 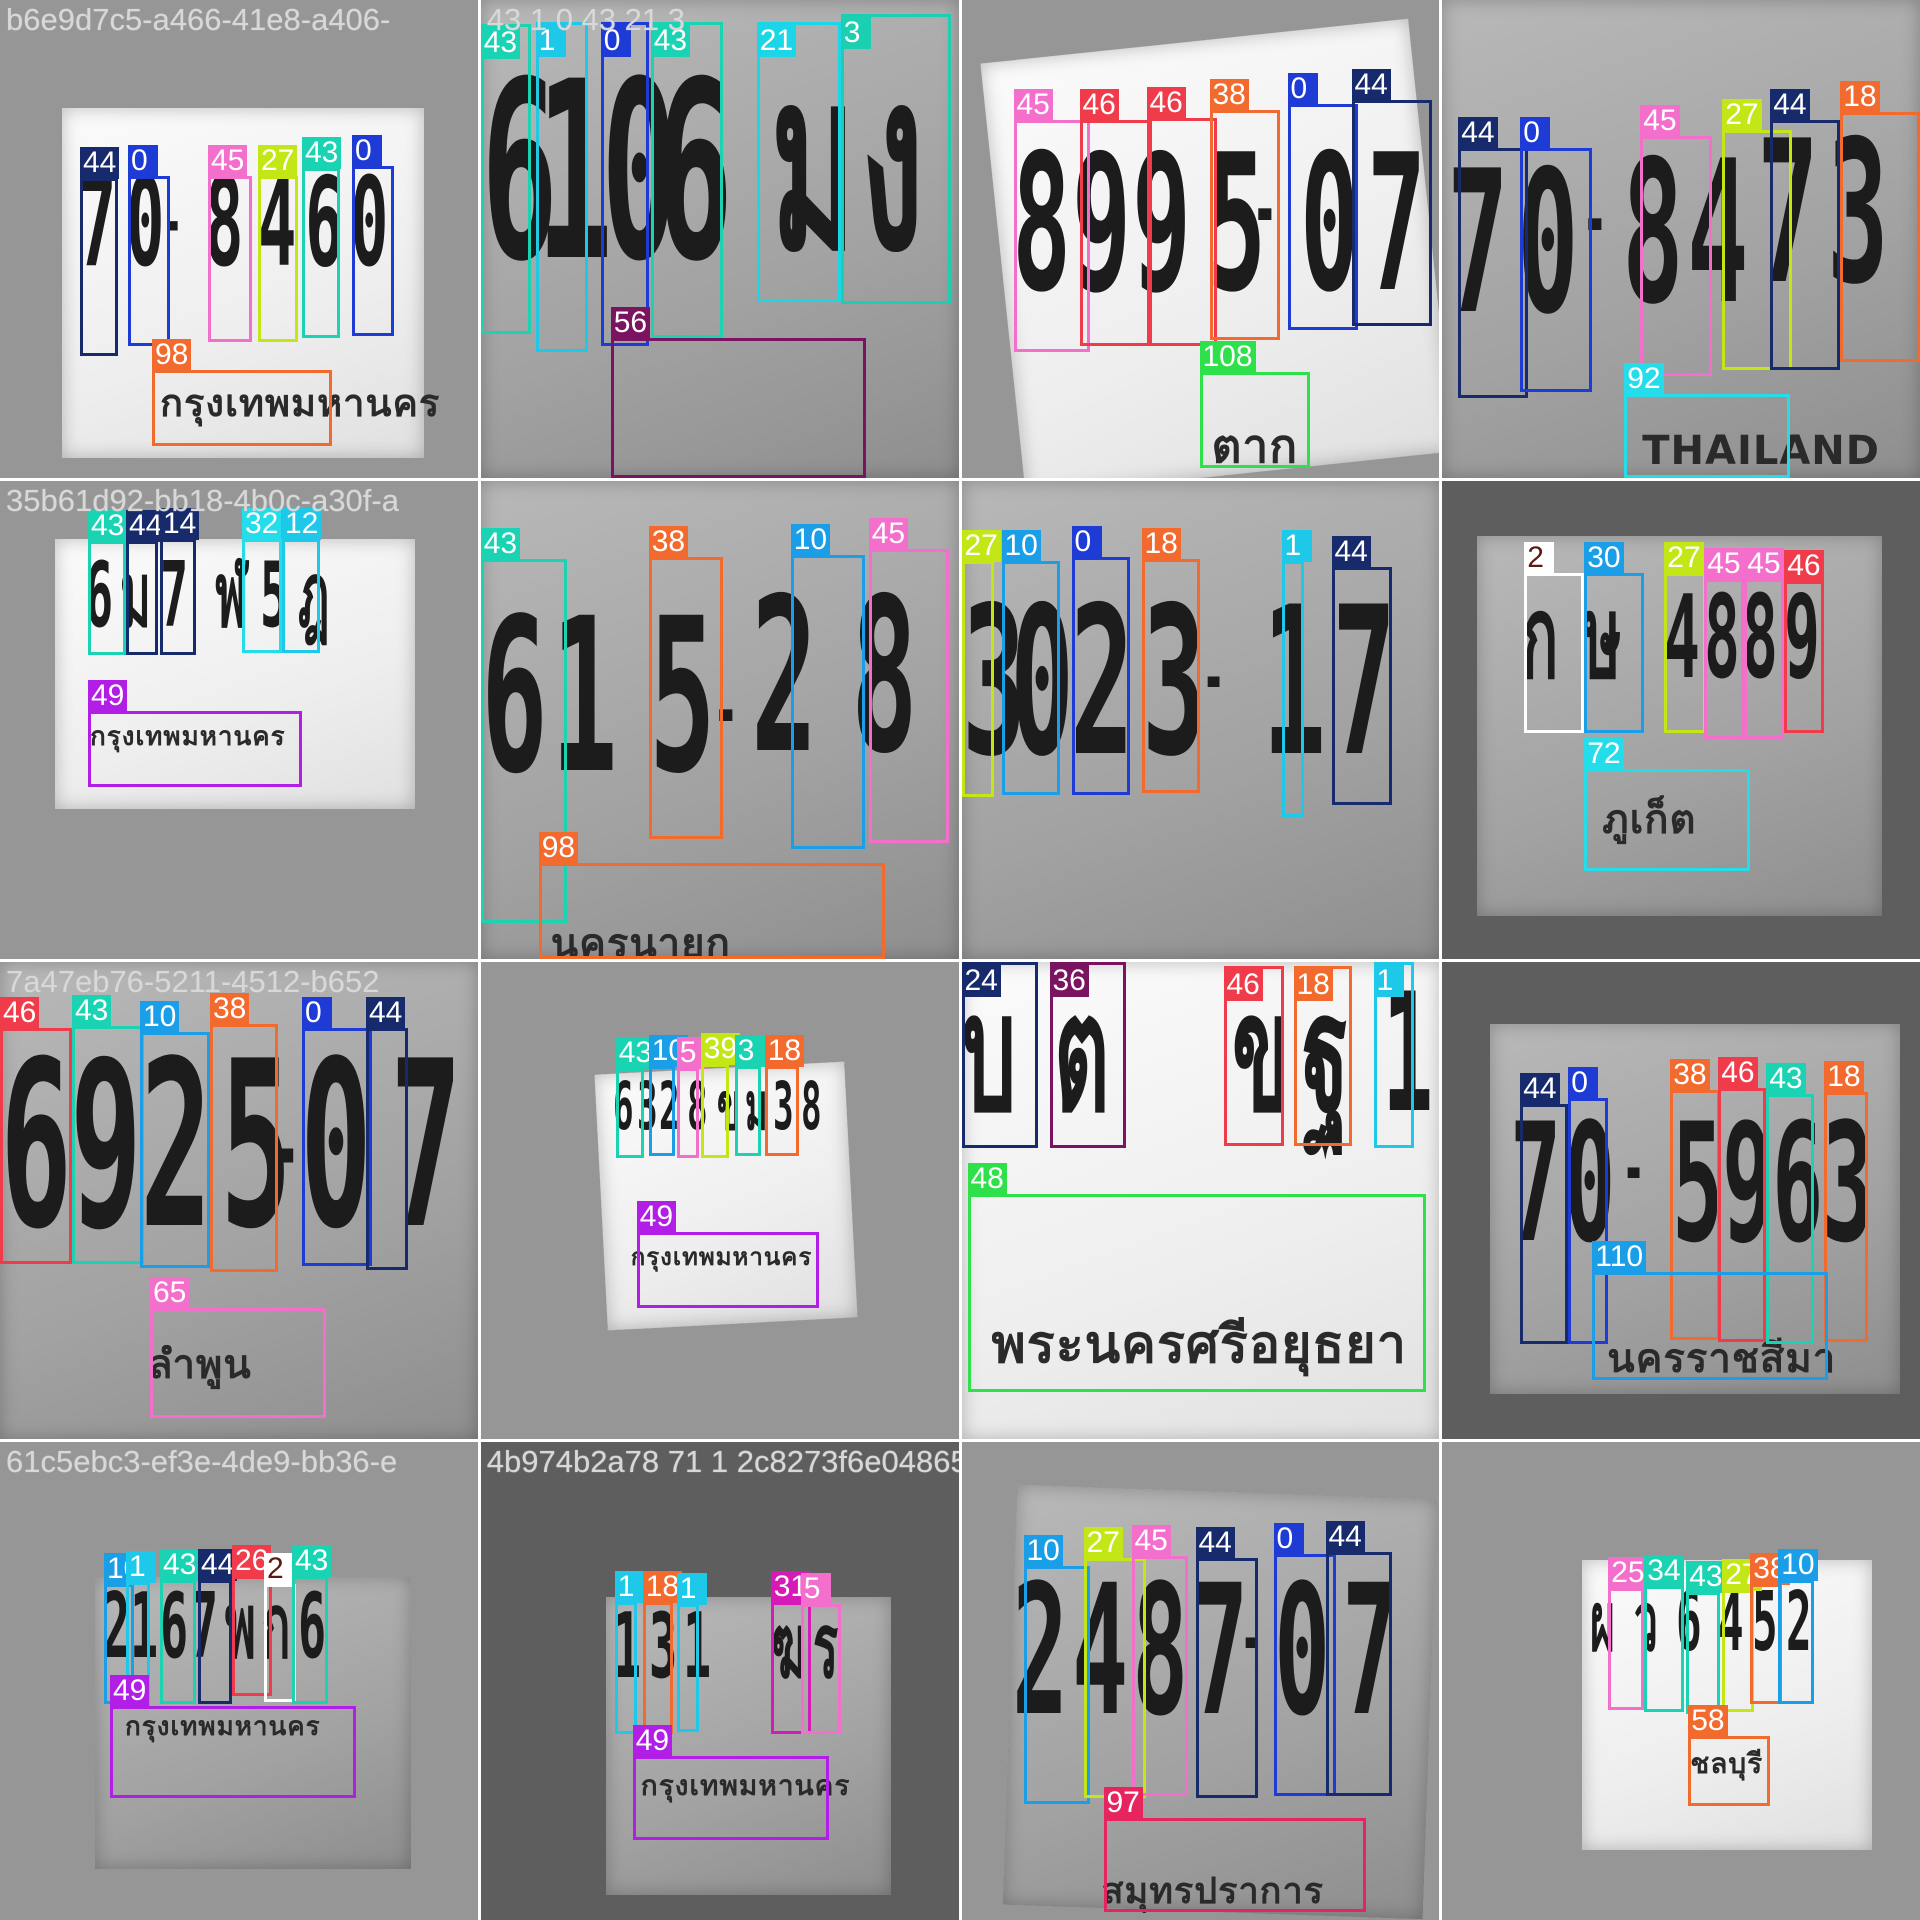 What do you see at coordinates (1081, 1055) in the screenshot?
I see `plate-character: ต` at bounding box center [1081, 1055].